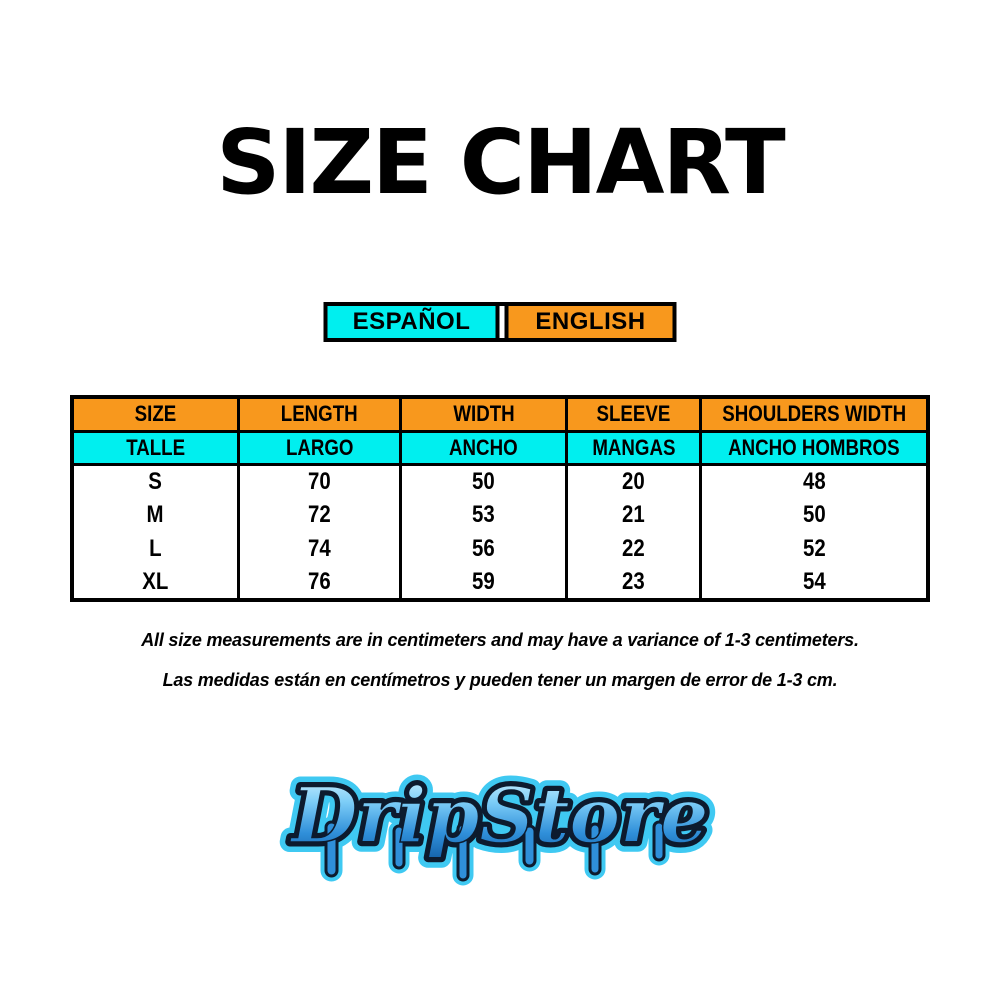  I want to click on cell-value: 56, so click(484, 548).